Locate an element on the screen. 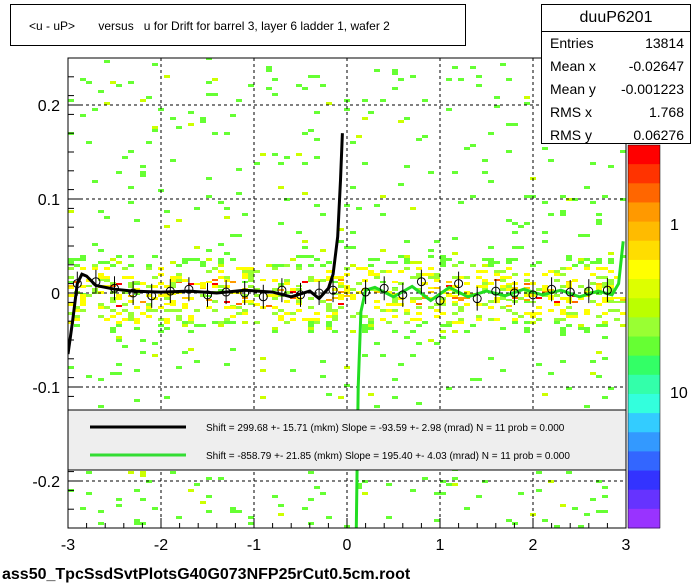 The height and width of the screenshot is (588, 695). colorbar-label: 1 is located at coordinates (674, 225).